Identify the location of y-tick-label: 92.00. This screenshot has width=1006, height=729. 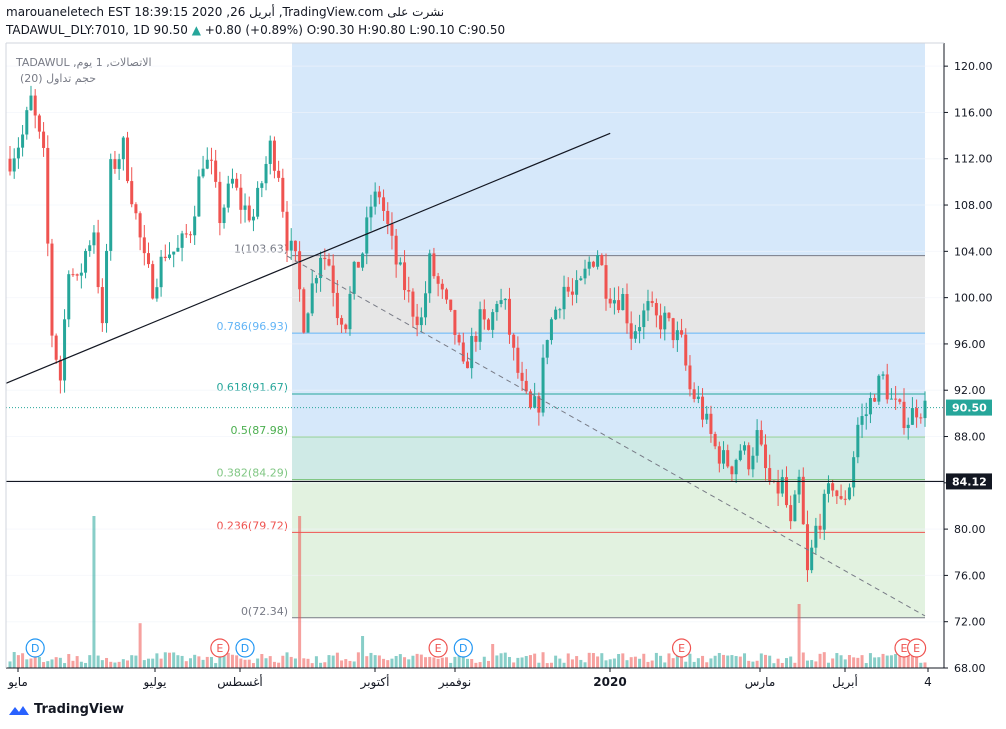
(970, 390).